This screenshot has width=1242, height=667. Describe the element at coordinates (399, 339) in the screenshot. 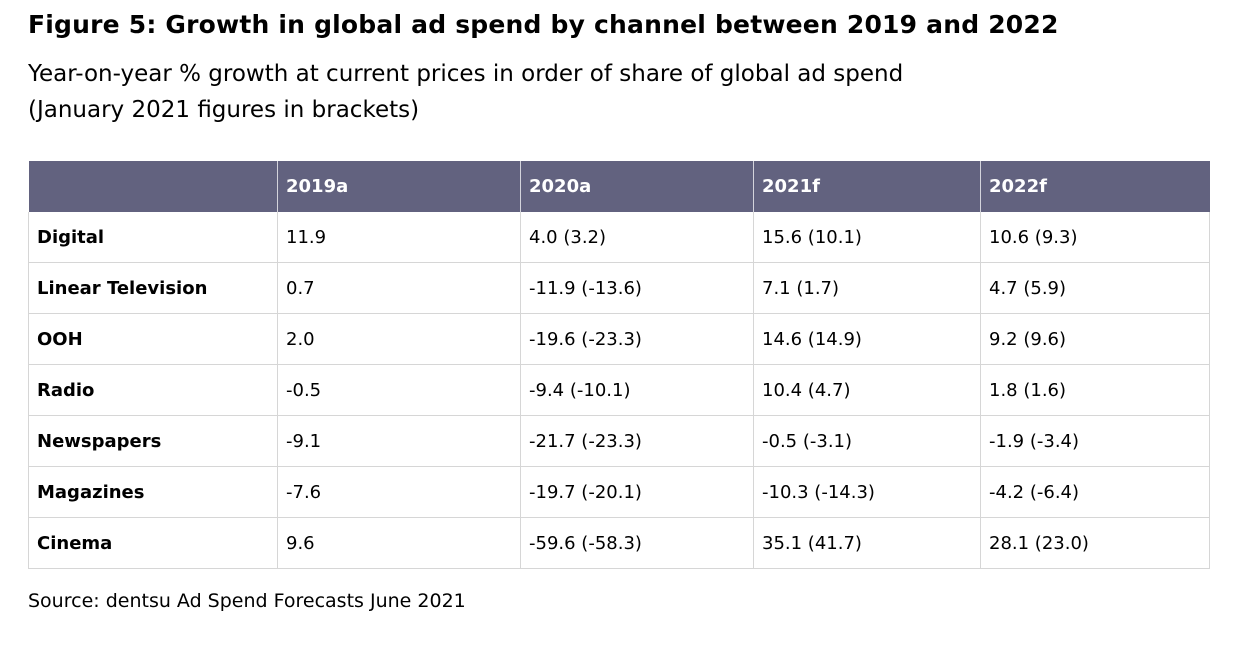

I see `table-cell: 2.0` at that location.